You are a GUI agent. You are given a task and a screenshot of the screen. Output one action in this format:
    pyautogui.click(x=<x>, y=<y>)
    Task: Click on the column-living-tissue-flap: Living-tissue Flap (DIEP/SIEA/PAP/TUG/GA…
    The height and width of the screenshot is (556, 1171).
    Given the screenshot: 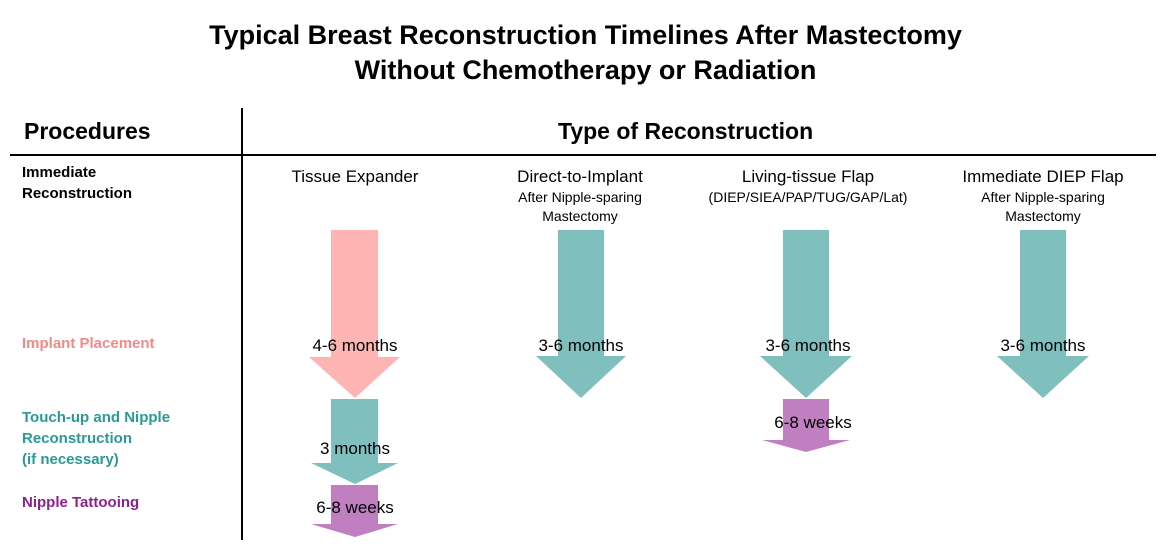 What is the action you would take?
    pyautogui.click(x=808, y=186)
    